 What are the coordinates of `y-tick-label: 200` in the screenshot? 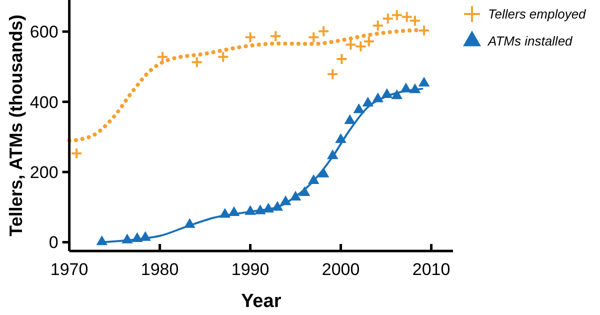 It's located at (44, 172).